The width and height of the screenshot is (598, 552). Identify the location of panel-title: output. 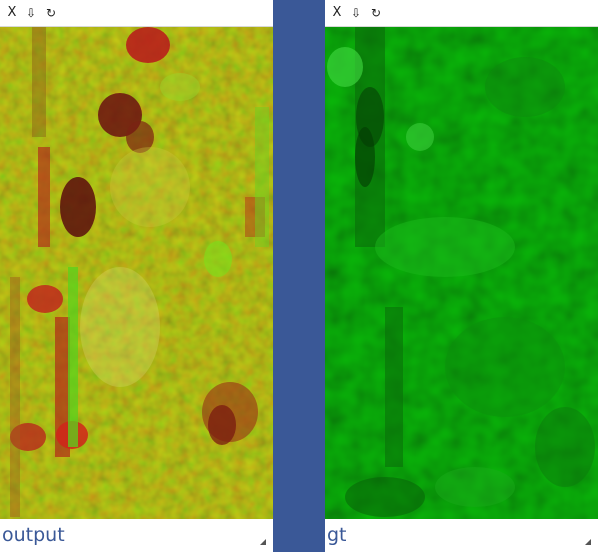
(33, 535).